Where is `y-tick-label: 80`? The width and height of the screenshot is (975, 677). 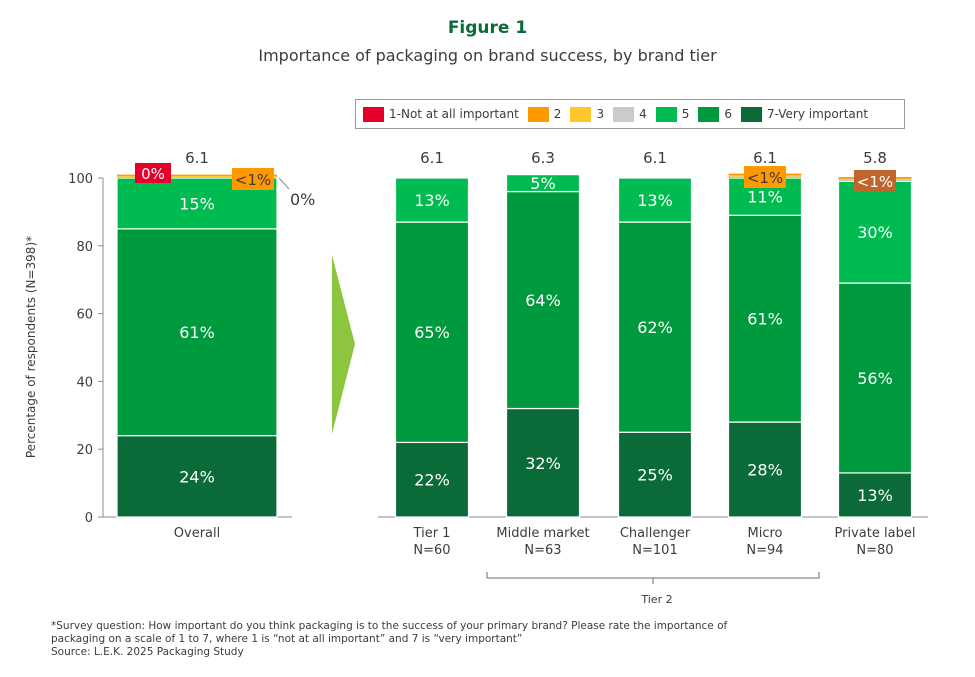 y-tick-label: 80 is located at coordinates (84, 247).